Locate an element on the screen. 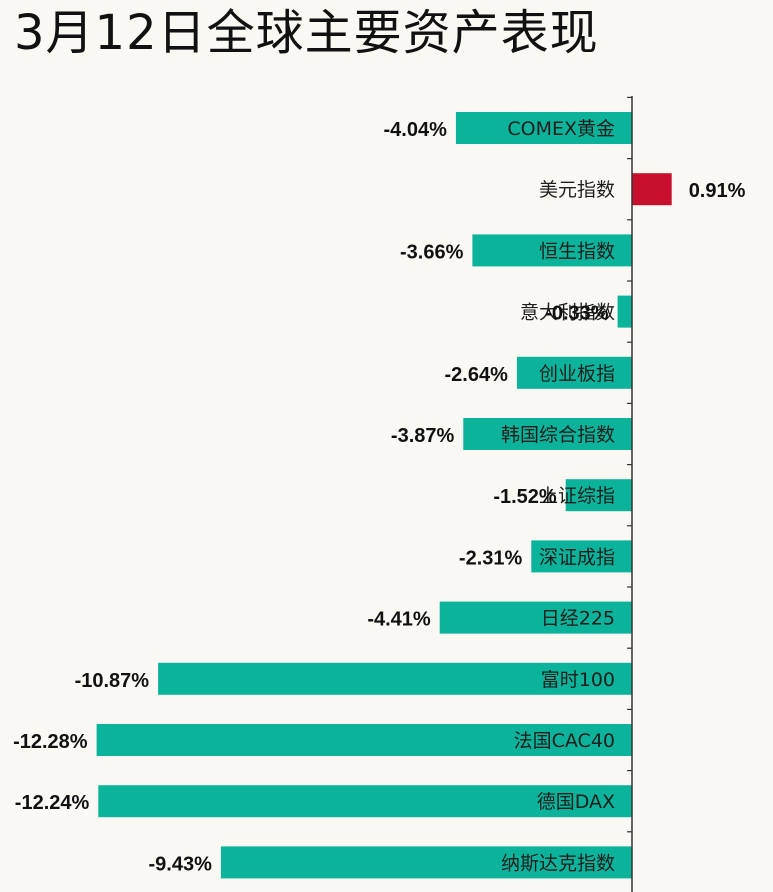 This screenshot has height=892, width=773. category-label: 德国DAX is located at coordinates (576, 802).